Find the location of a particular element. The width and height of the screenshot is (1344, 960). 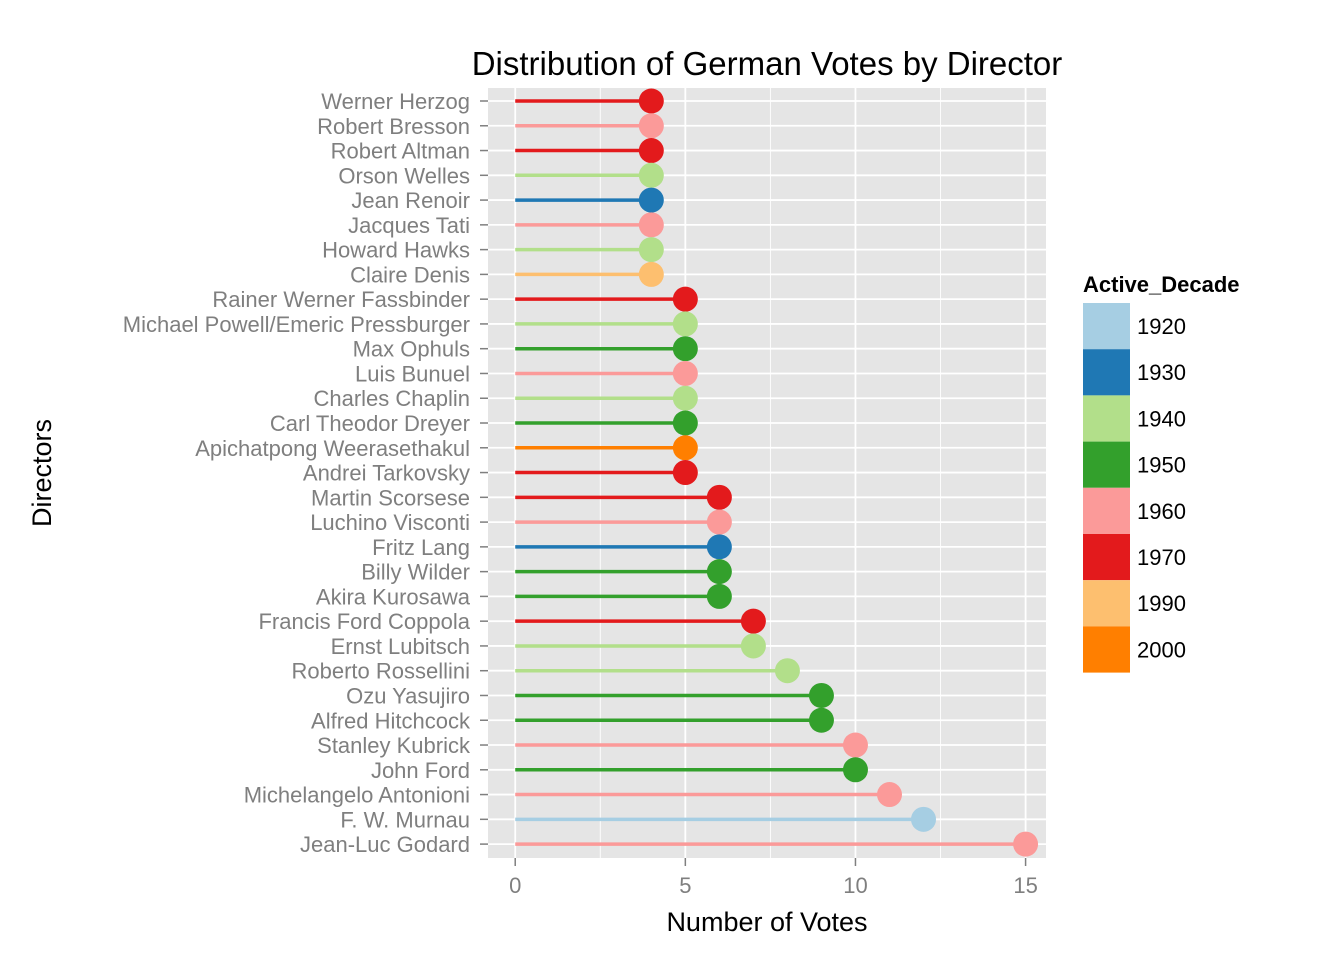

y-tick-label: Fritz Lang is located at coordinates (421, 547).